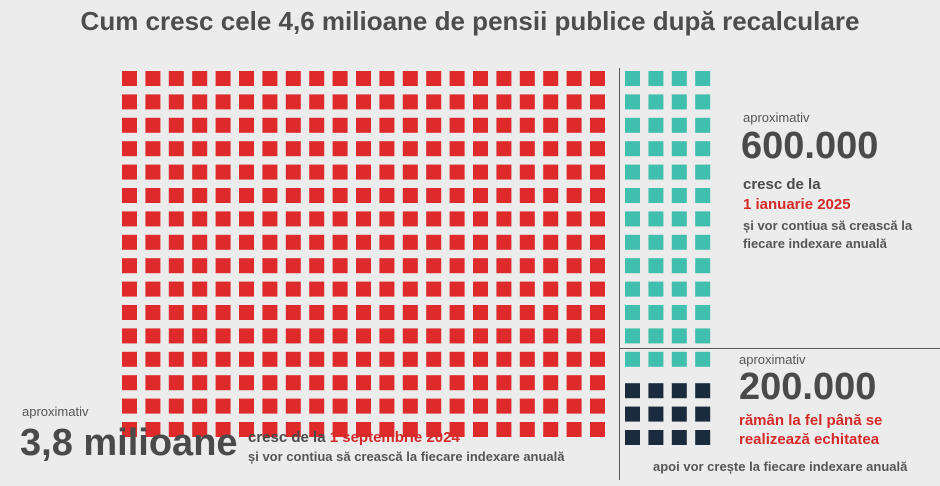 This screenshot has height=486, width=940. Describe the element at coordinates (632, 414) in the screenshot. I see `waffle-cell-navy` at that location.